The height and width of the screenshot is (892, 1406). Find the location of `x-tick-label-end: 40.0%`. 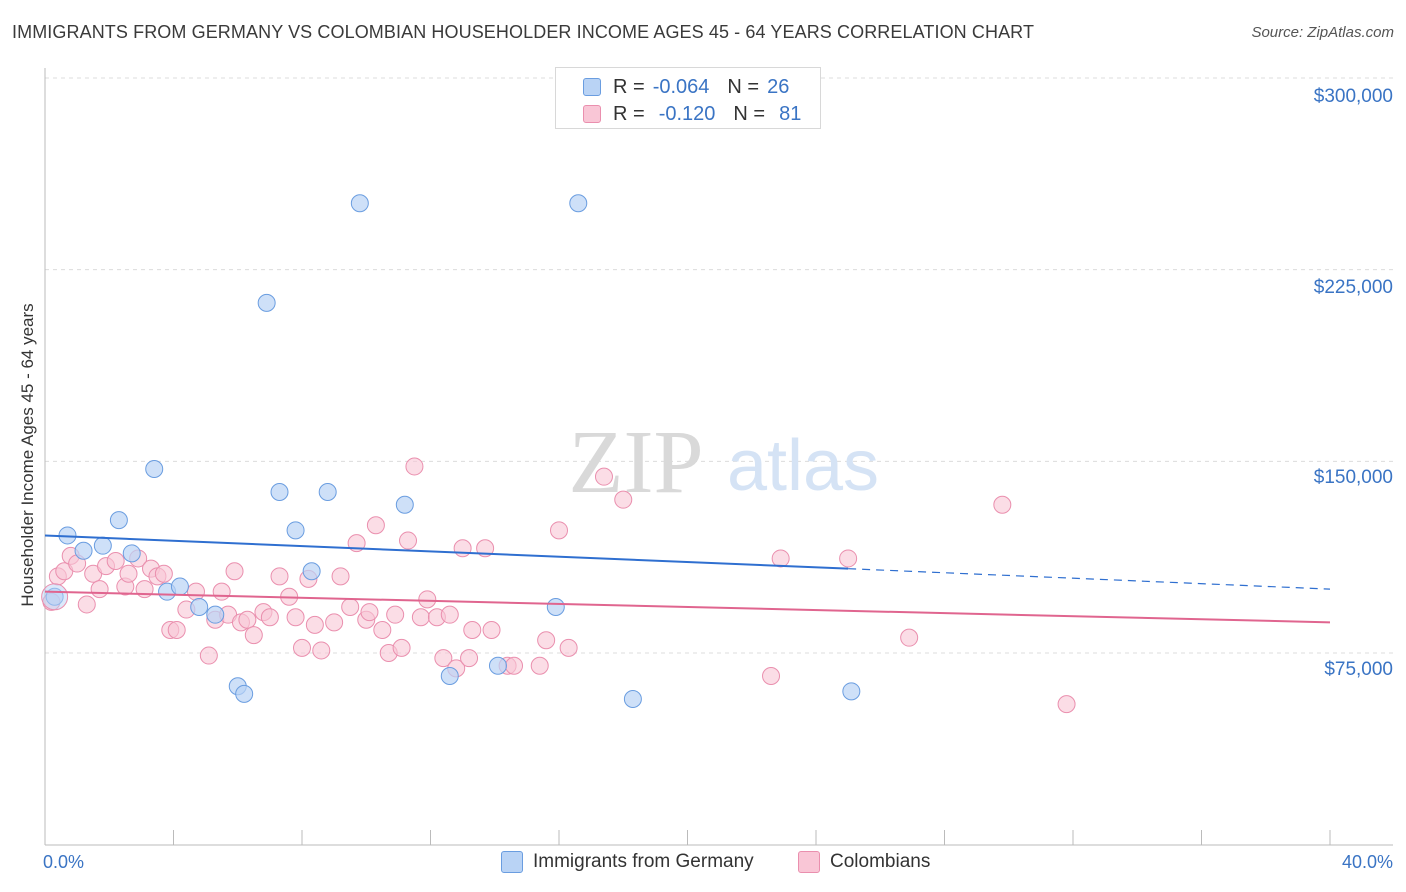

x-tick-label-end: 40.0% is located at coordinates (1367, 862).